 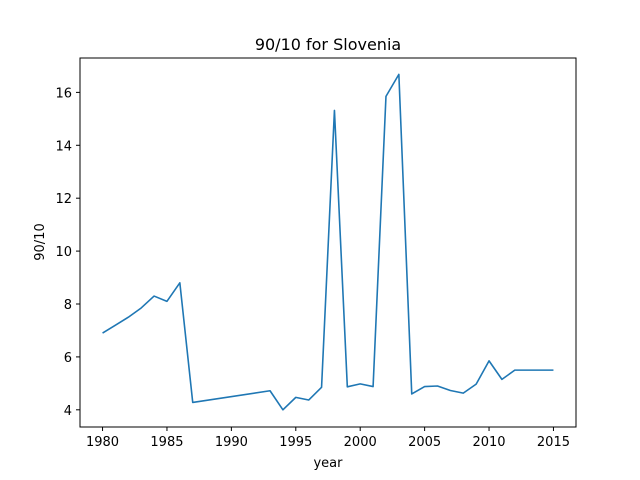 I want to click on x-tick-label: 1990, so click(x=231, y=442).